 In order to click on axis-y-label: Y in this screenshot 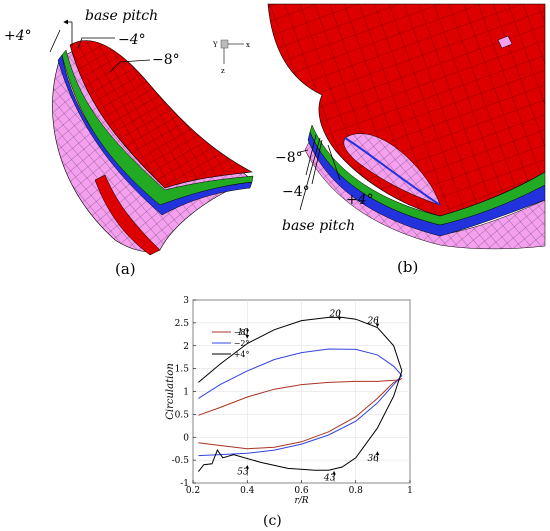, I will do `click(215, 45)`.